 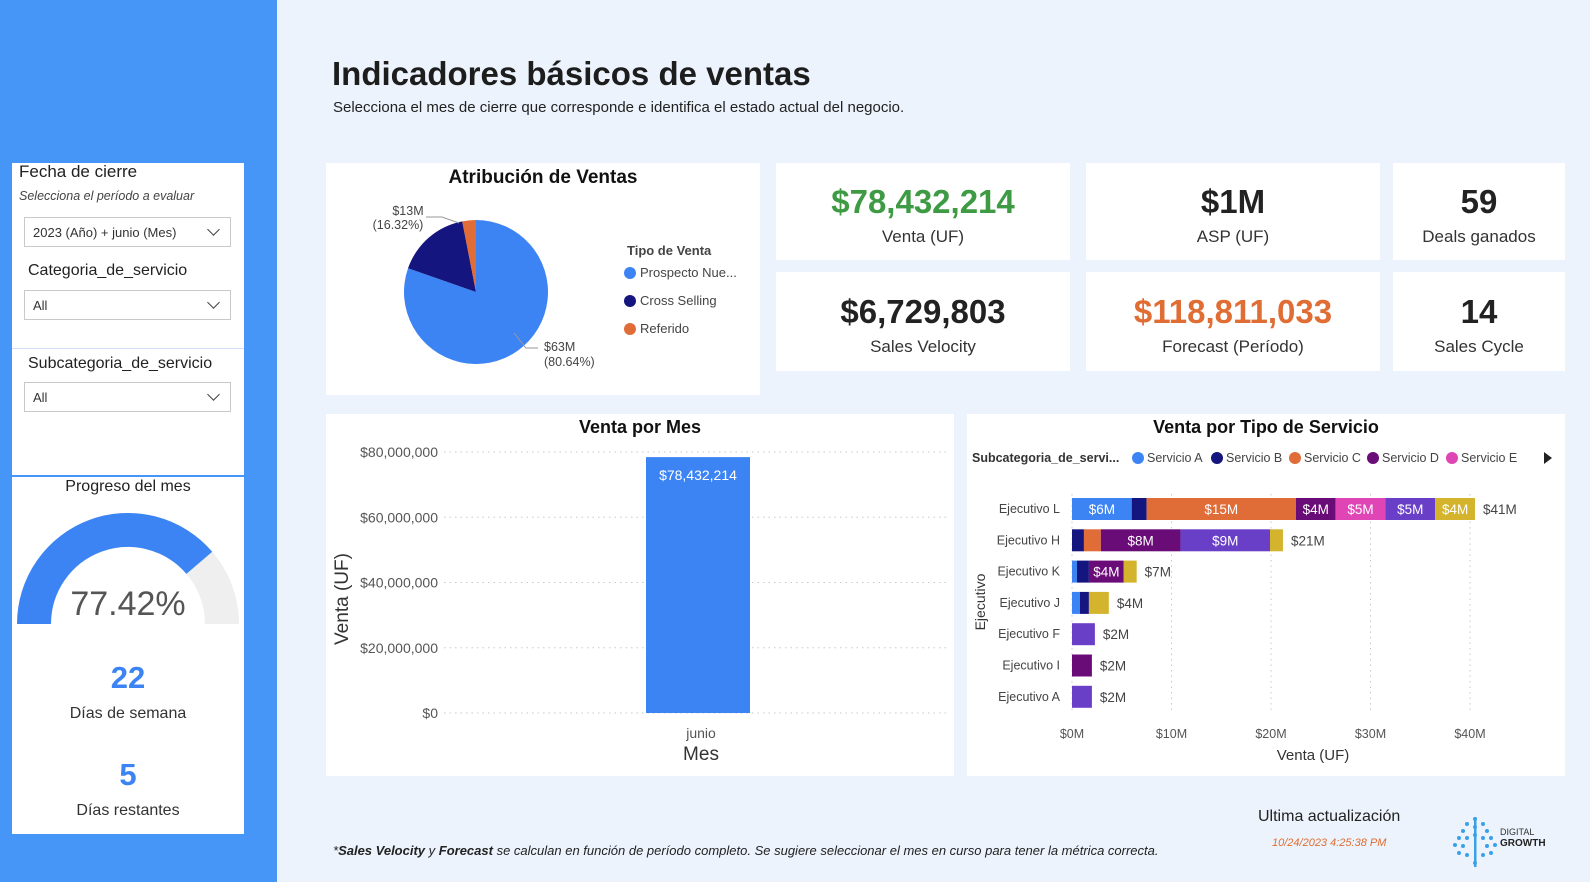 I want to click on pie-label-big-value: $63M, so click(x=559, y=347).